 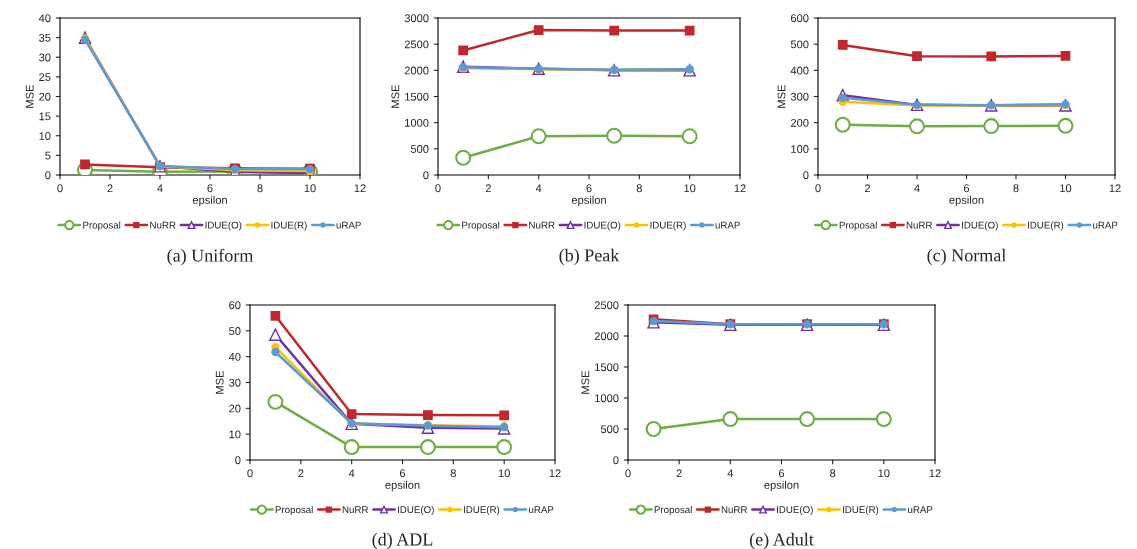 I want to click on y-tick-label: 35, so click(x=45, y=37).